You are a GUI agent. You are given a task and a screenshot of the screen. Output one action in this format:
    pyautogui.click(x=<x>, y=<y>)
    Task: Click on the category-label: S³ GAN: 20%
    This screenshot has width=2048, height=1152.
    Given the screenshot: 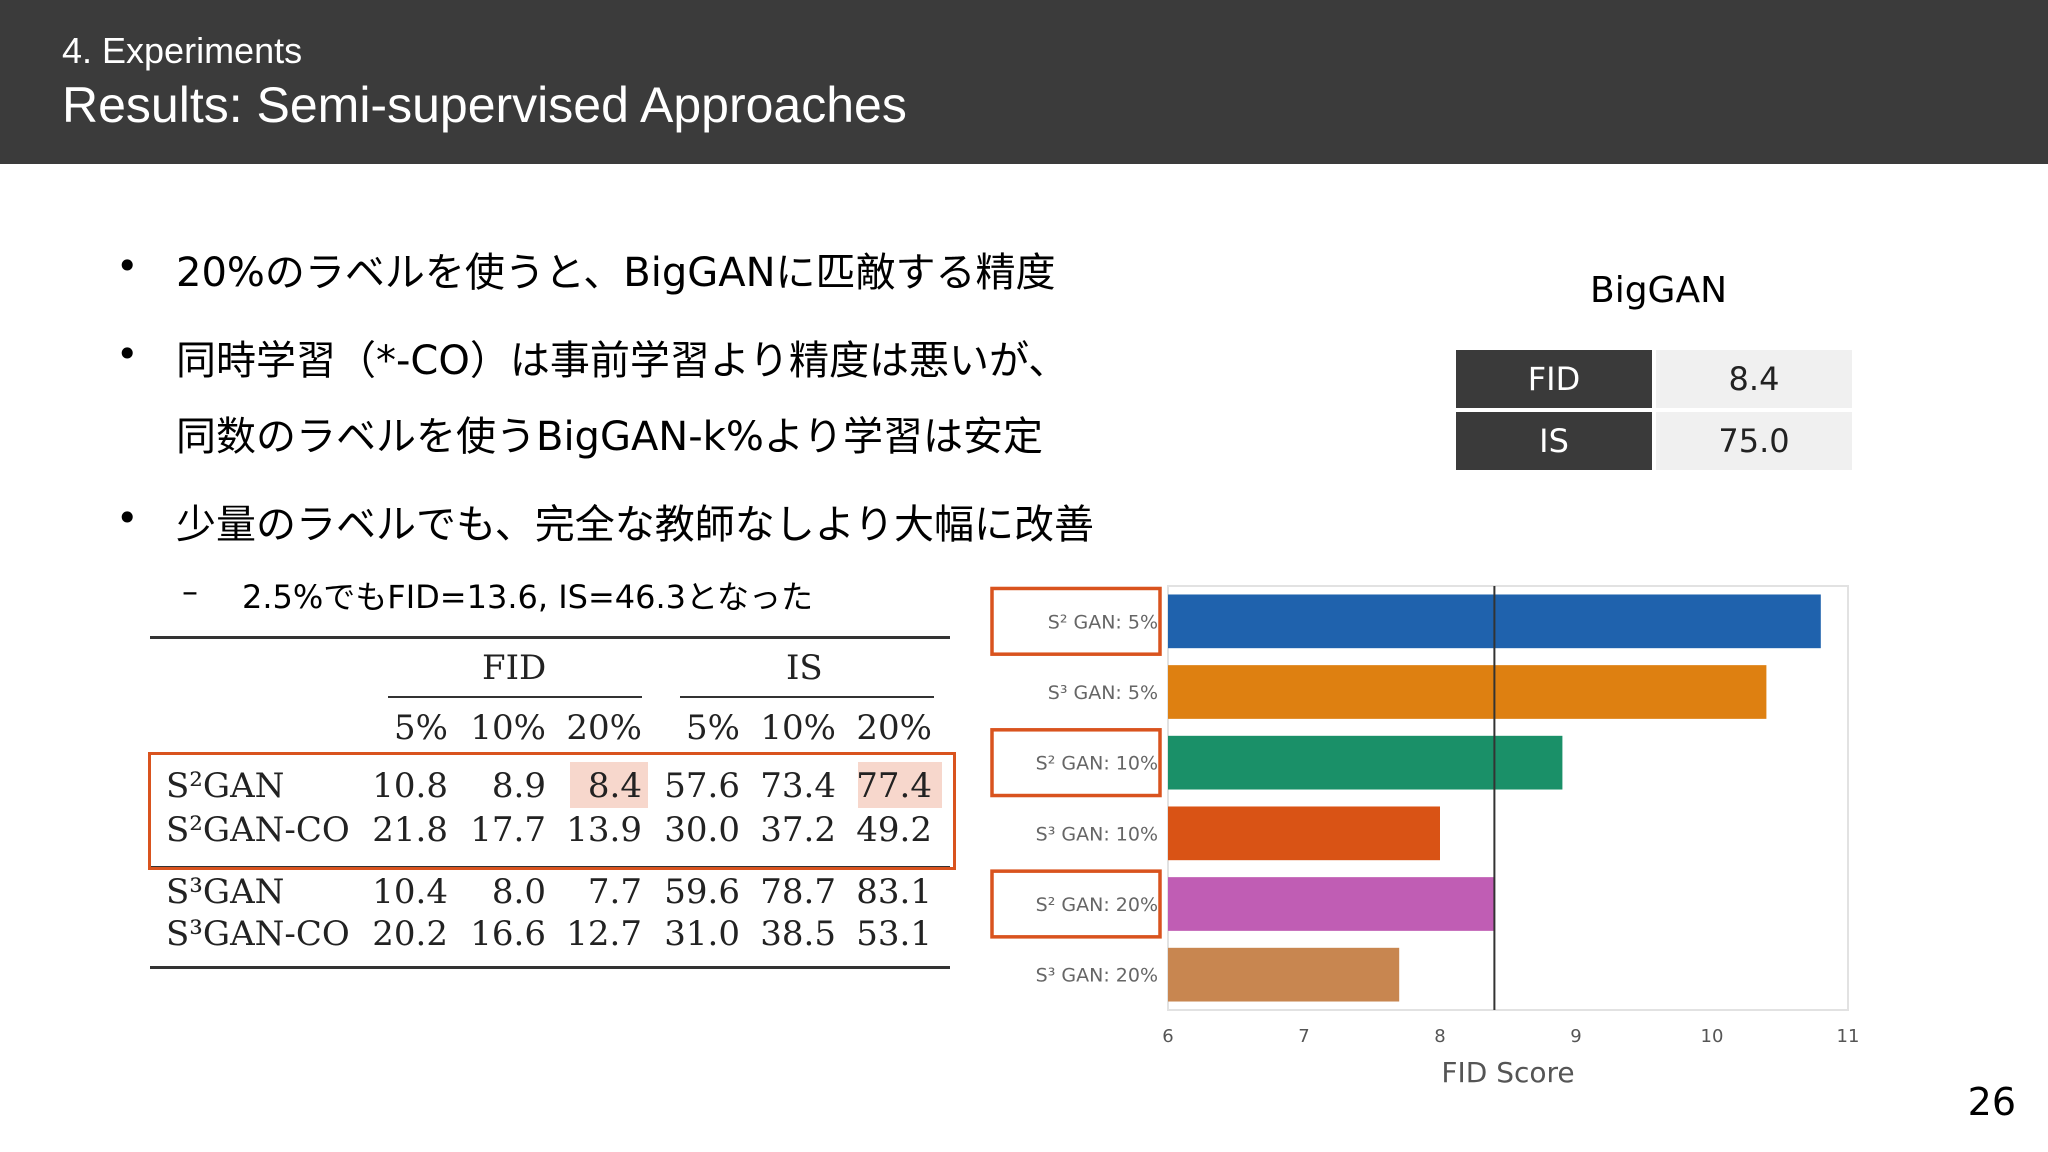 What is the action you would take?
    pyautogui.click(x=1097, y=976)
    